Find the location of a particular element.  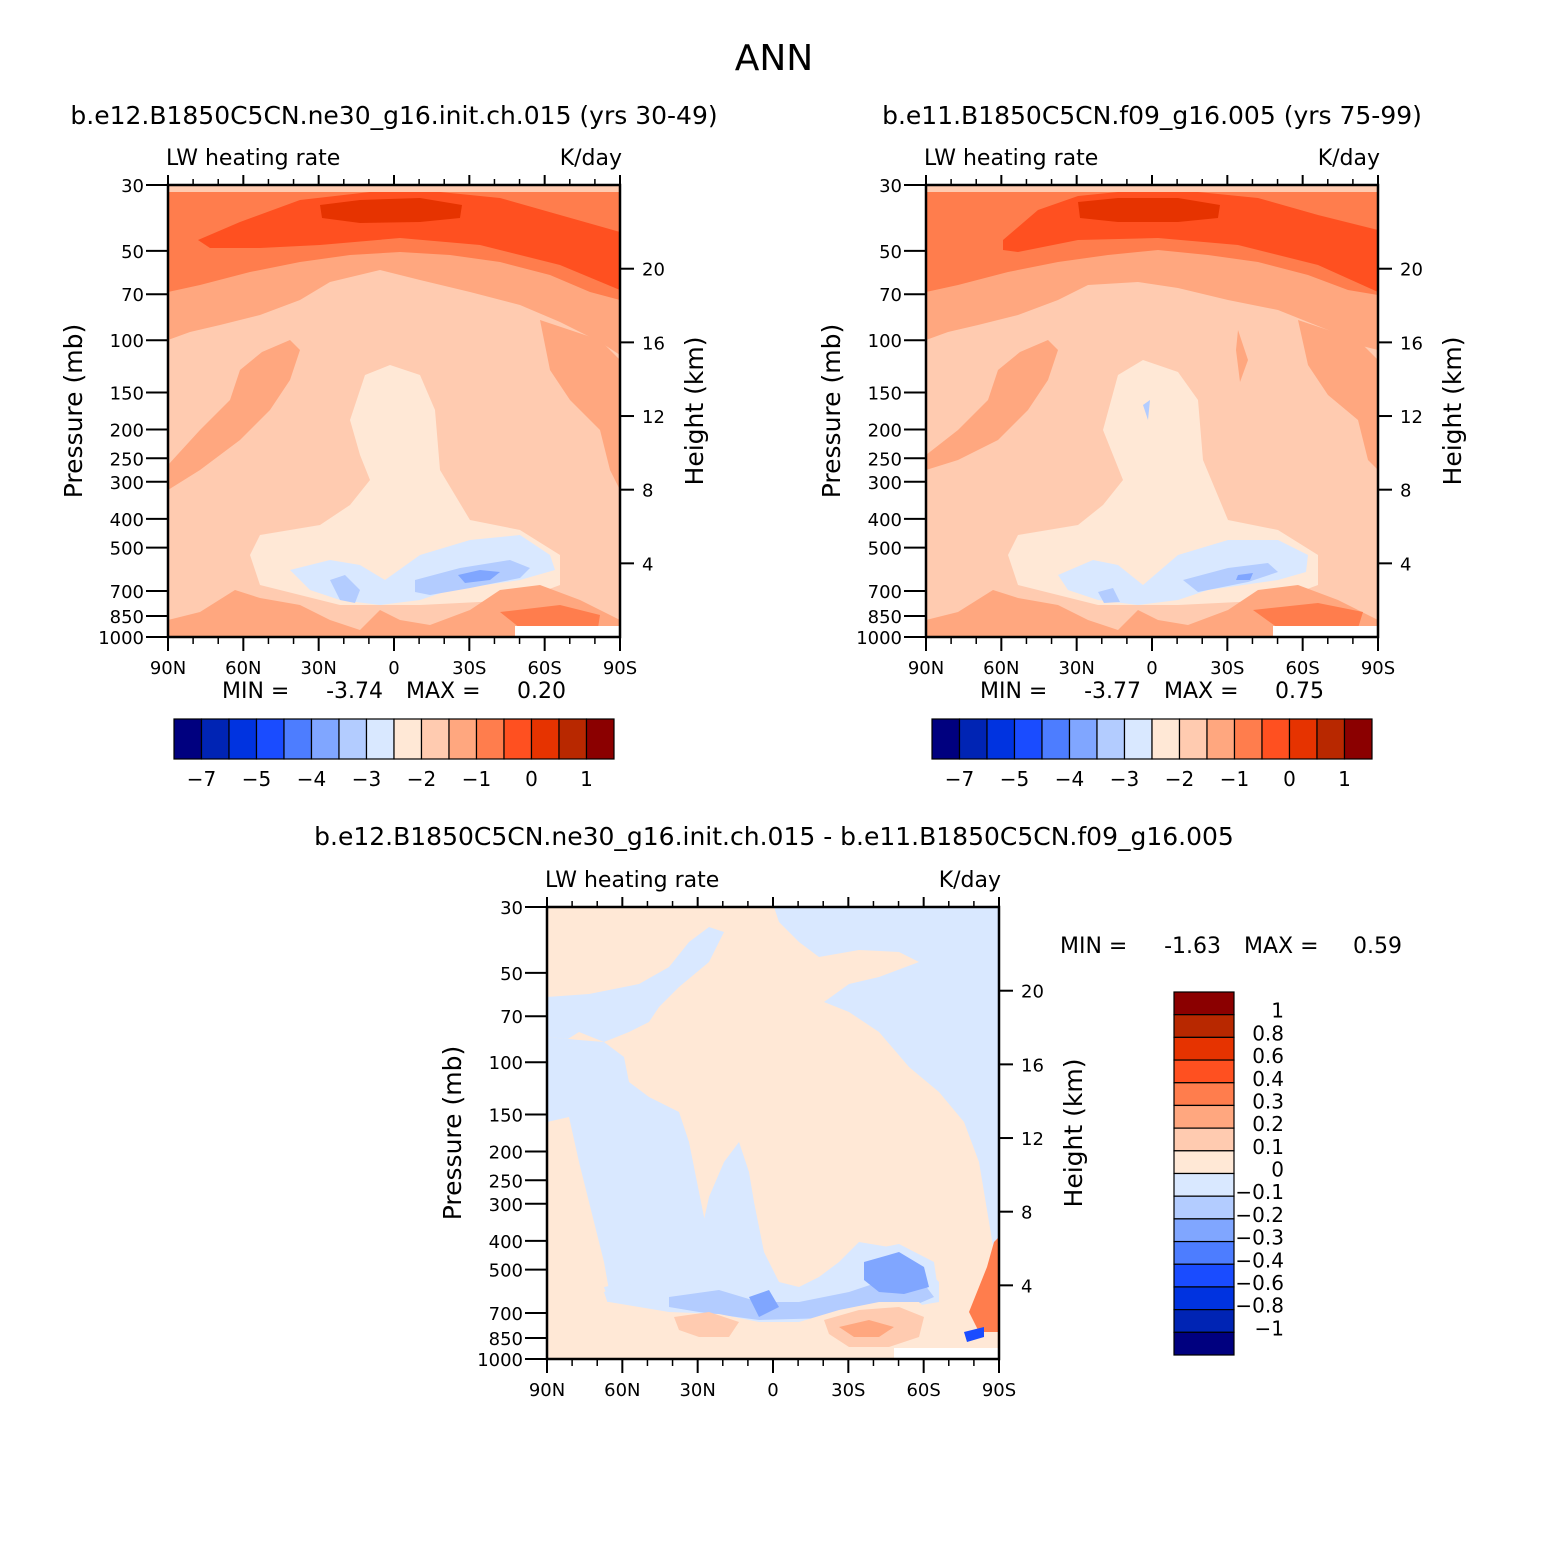

panel-3-contours is located at coordinates (773, 1133).